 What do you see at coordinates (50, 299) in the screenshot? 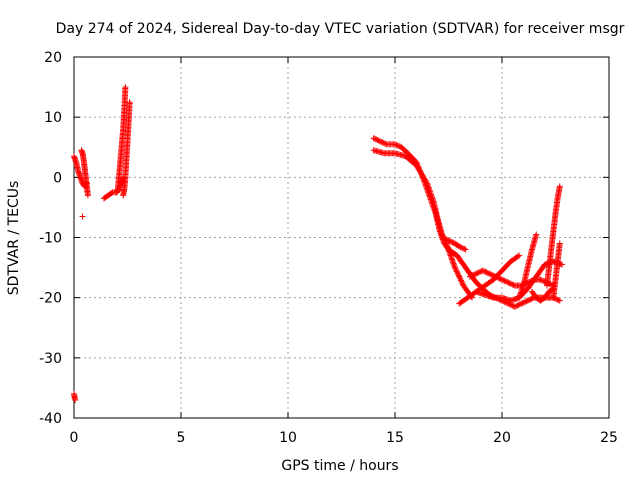
I see `y-tick-label: -20` at bounding box center [50, 299].